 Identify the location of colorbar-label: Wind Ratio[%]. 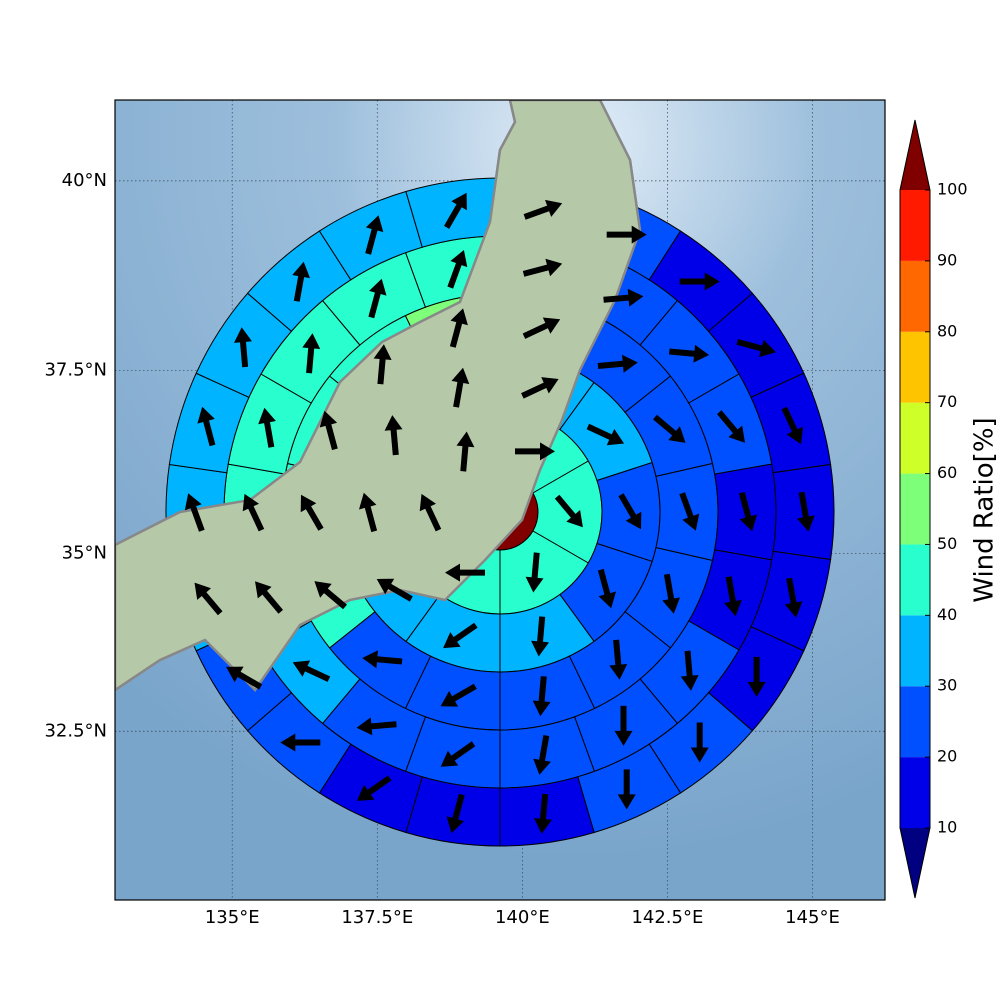
(985, 509).